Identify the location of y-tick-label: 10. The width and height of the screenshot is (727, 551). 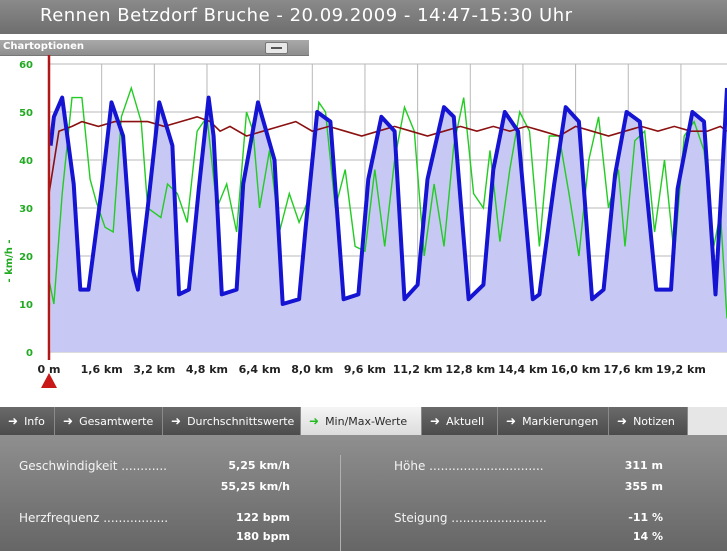
(26, 305).